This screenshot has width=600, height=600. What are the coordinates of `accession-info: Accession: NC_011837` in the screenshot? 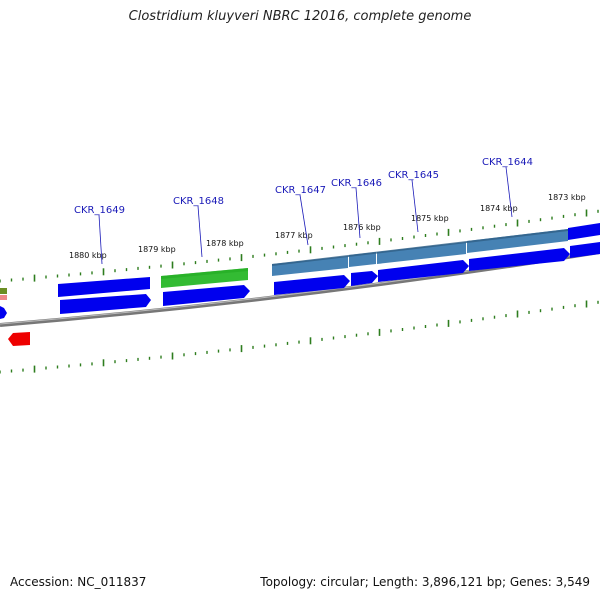 It's located at (78, 582).